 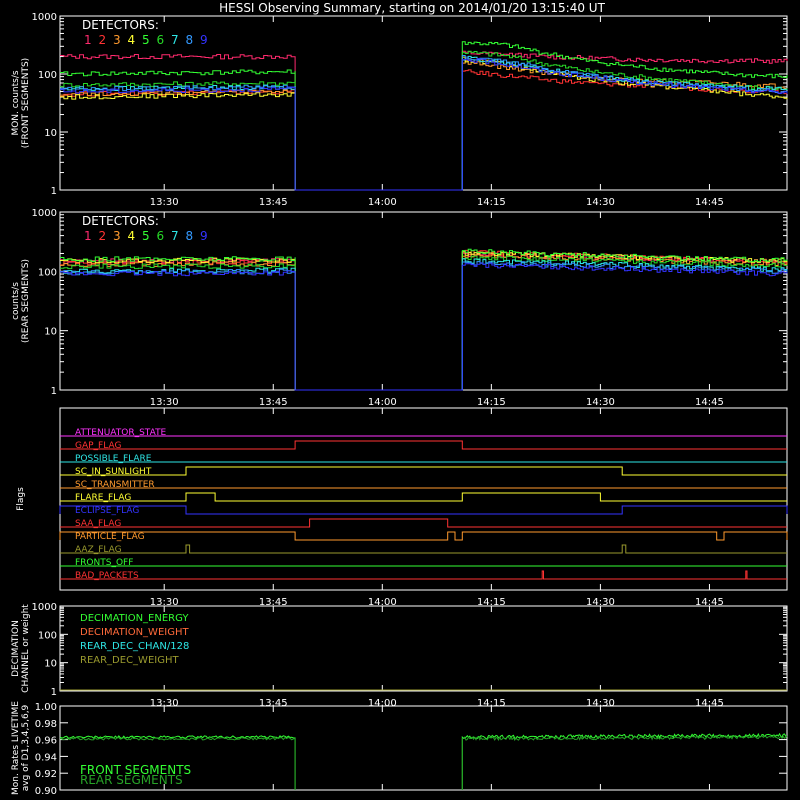 I want to click on livetime-legend-1: REAR SEGMENTS, so click(x=131, y=780).